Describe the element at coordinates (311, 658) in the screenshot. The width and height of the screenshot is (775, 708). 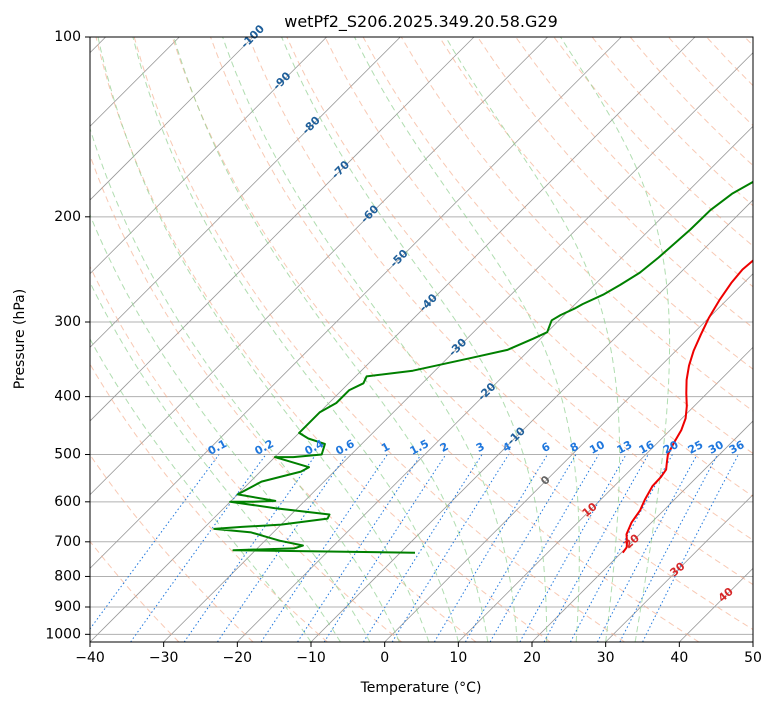
I see `x-tick-label: −10` at that location.